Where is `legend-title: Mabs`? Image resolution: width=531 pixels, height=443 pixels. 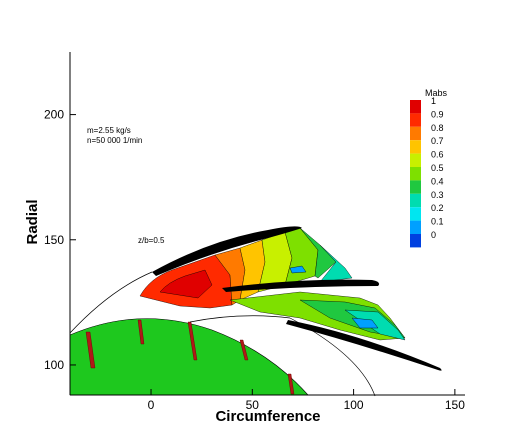 legend-title: Mabs is located at coordinates (436, 93).